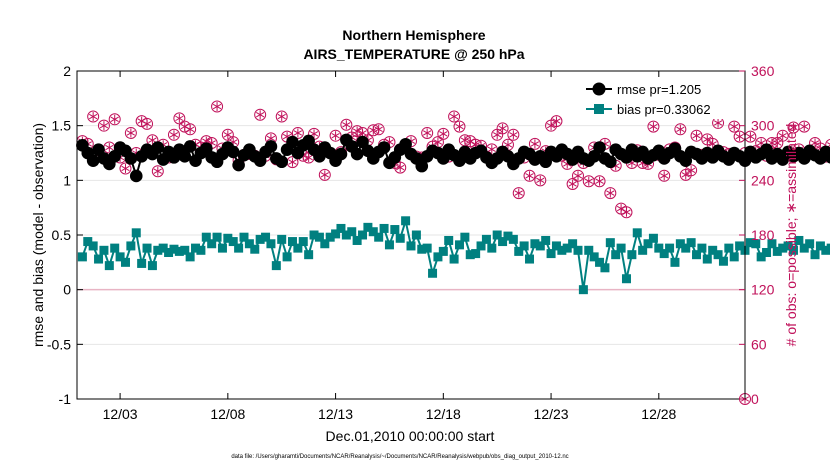 The image size is (830, 470). What do you see at coordinates (664, 109) in the screenshot?
I see `legend-bias-label: bias pr=0.33062` at bounding box center [664, 109].